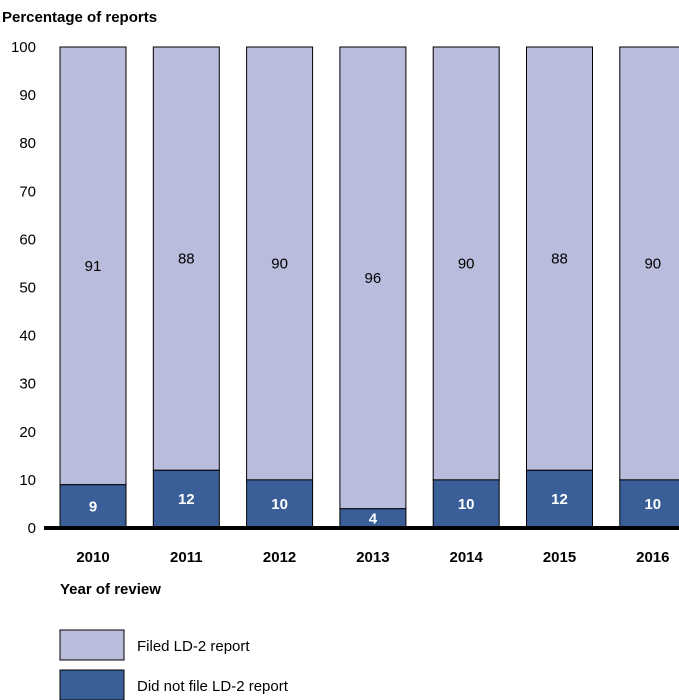  Describe the element at coordinates (27, 384) in the screenshot. I see `y-tick-label: 30` at that location.